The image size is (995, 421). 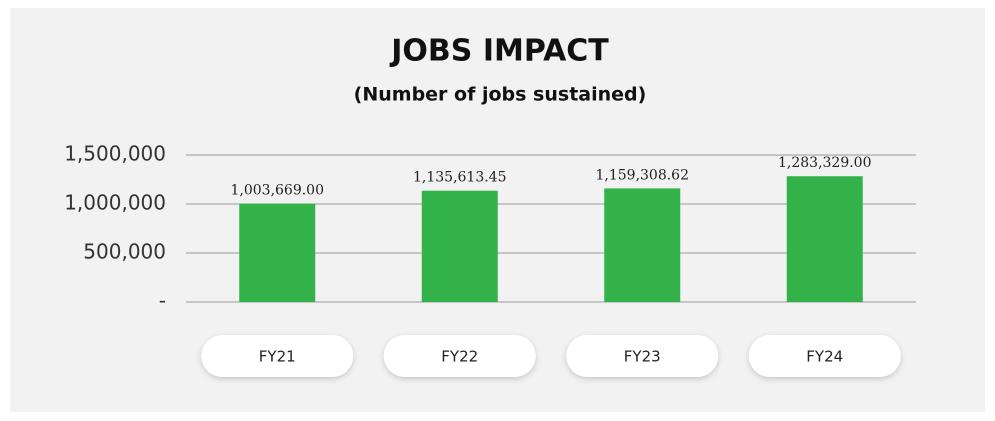 What do you see at coordinates (460, 178) in the screenshot?
I see `value-label: 1,135,613.45` at bounding box center [460, 178].